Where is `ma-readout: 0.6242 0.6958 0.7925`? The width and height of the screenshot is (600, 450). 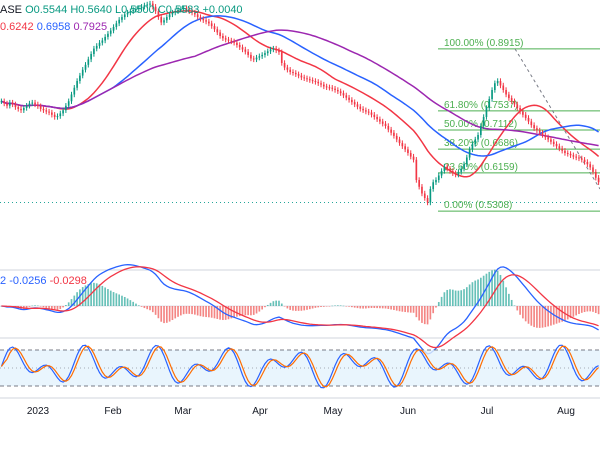 ma-readout: 0.6242 0.6958 0.7925 is located at coordinates (53, 27).